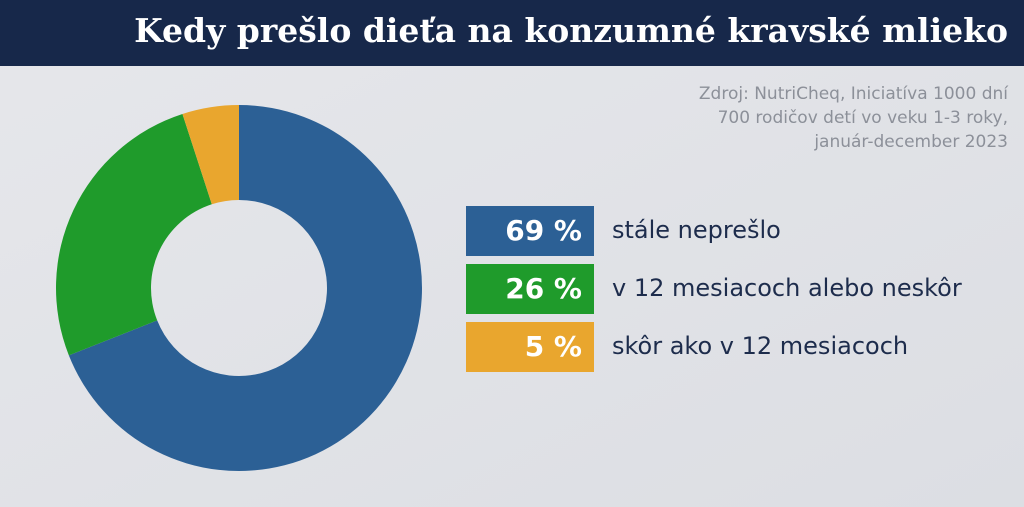 The width and height of the screenshot is (1024, 507). I want to click on source: 700 rodičov detí vo veku 1-3 roky,, so click(863, 118).